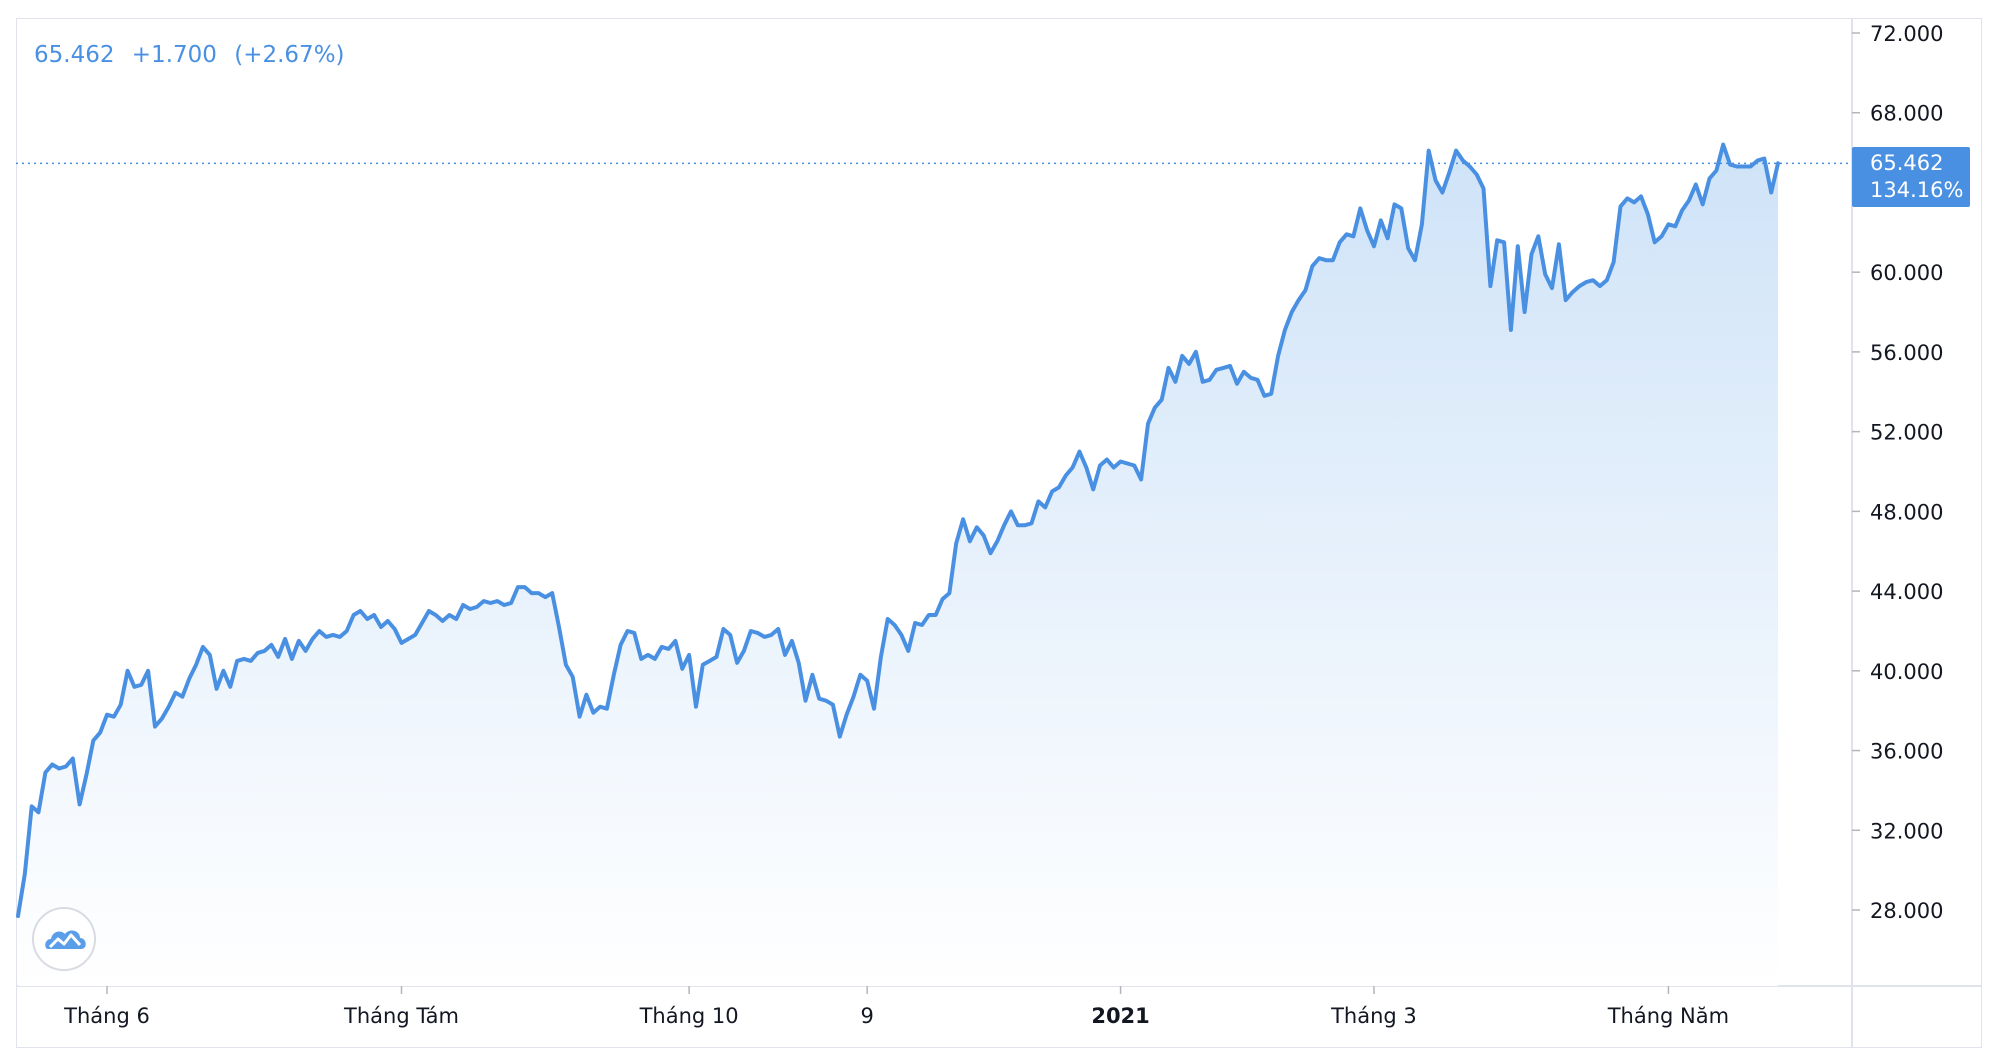 The width and height of the screenshot is (1994, 1054). Describe the element at coordinates (1120, 1016) in the screenshot. I see `x-tick-label: 2021` at that location.